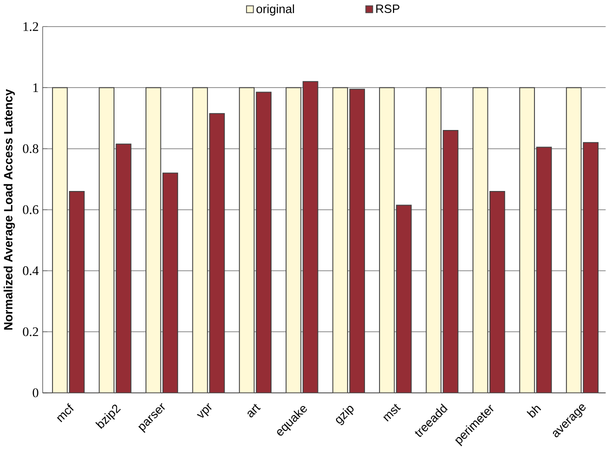  What do you see at coordinates (254, 411) in the screenshot?
I see `x-tick-label: art` at bounding box center [254, 411].